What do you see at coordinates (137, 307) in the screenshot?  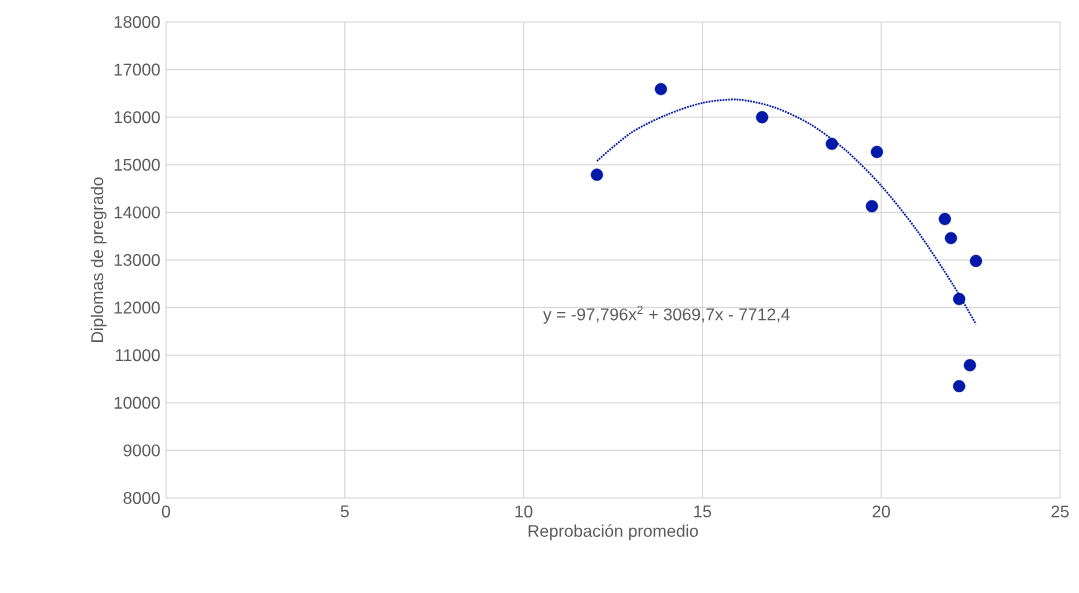 I see `y-tick-label: 12000` at bounding box center [137, 307].